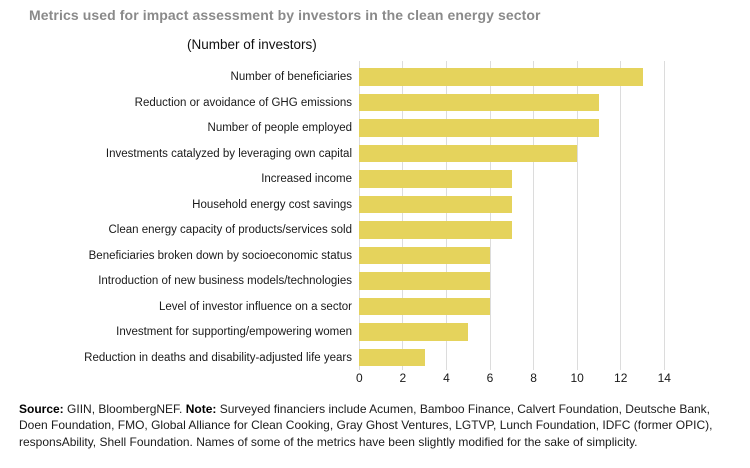 The height and width of the screenshot is (468, 750). I want to click on category-label: Number of beneficiaries, so click(291, 77).